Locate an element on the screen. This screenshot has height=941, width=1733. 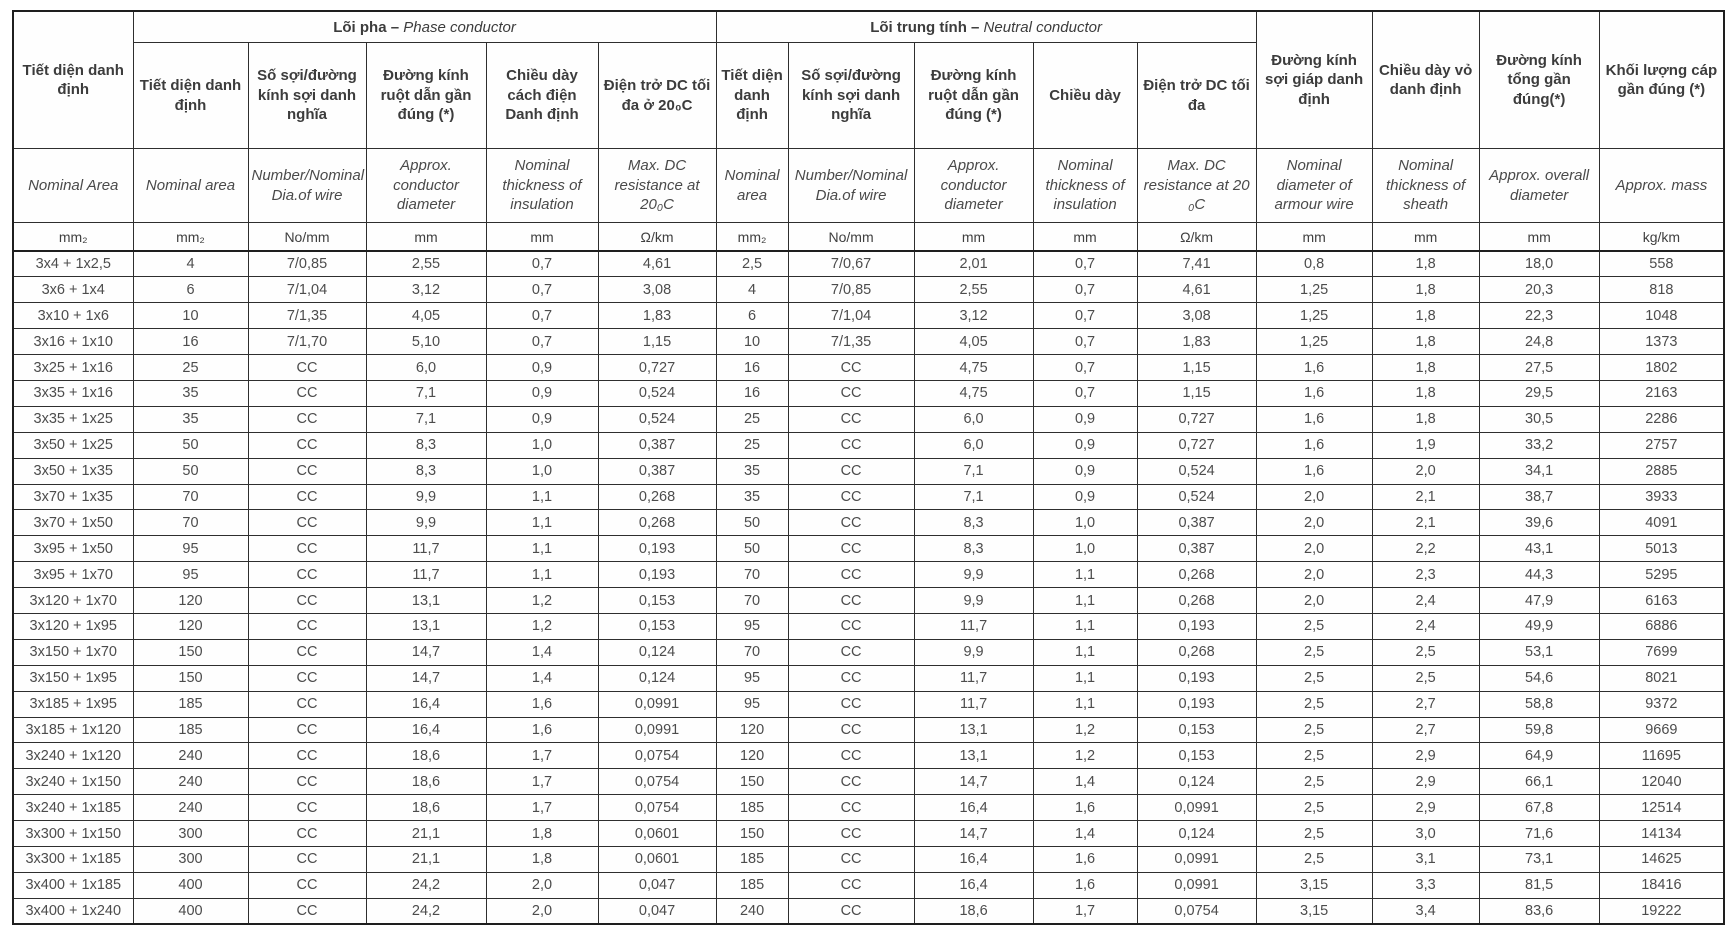
table-cell: 66,1 is located at coordinates (1539, 782).